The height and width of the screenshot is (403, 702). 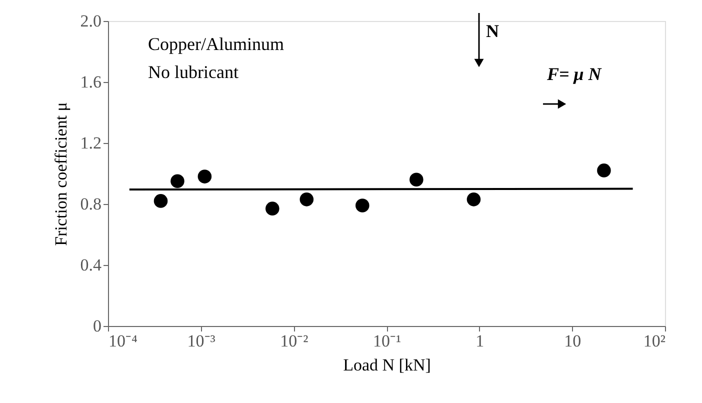 What do you see at coordinates (91, 21) in the screenshot?
I see `y-tick-label: 2.0` at bounding box center [91, 21].